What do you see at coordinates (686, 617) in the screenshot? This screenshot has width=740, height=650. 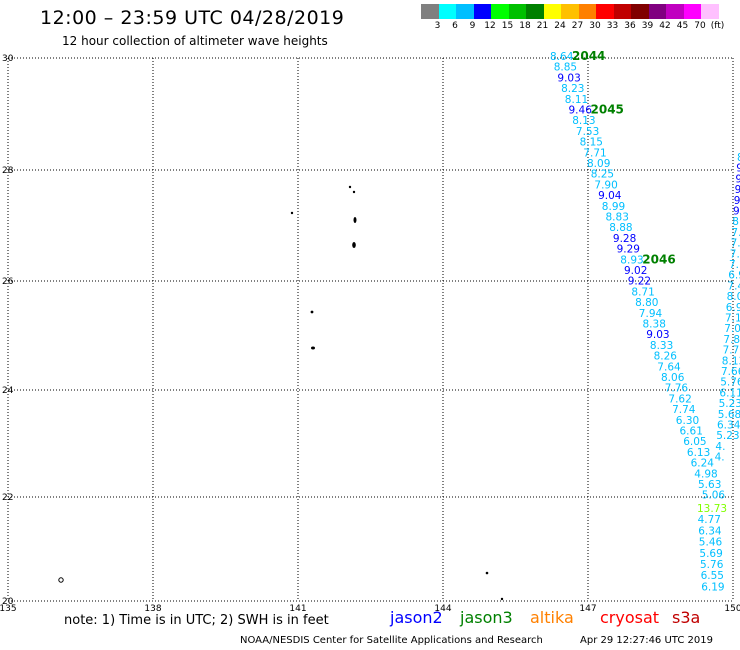 I see `legend-s3a: s3a` at bounding box center [686, 617].